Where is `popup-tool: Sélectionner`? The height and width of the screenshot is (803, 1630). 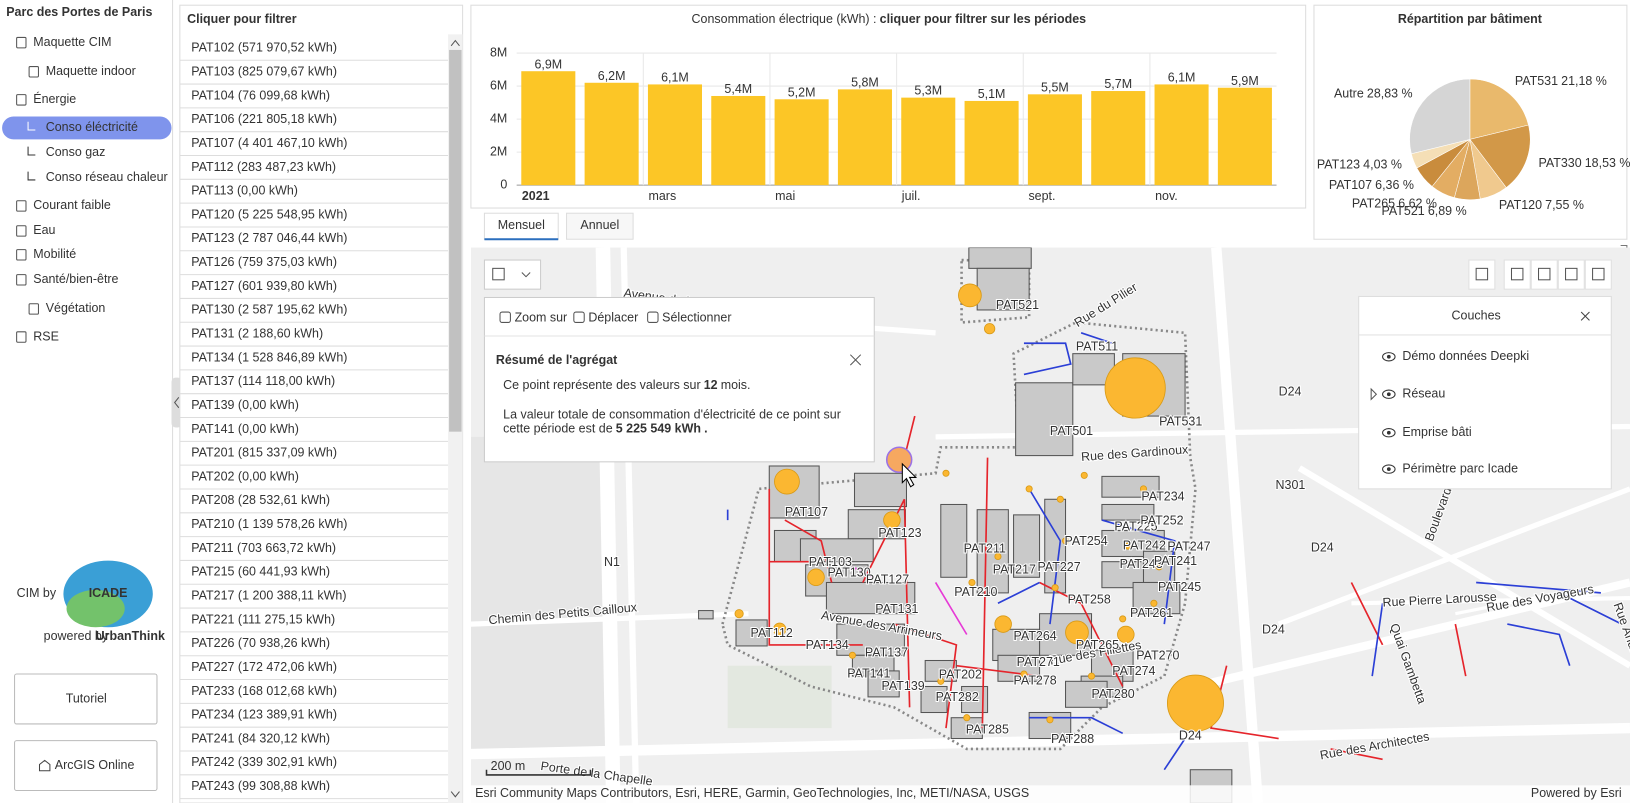 popup-tool: Sélectionner is located at coordinates (696, 318).